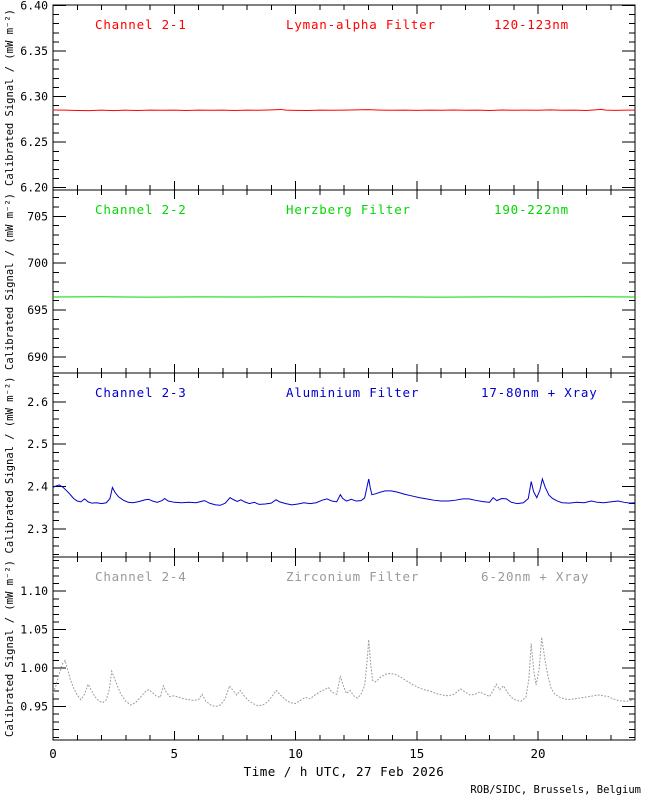  I want to click on filter-label: Zirconium Filter, so click(352, 576).